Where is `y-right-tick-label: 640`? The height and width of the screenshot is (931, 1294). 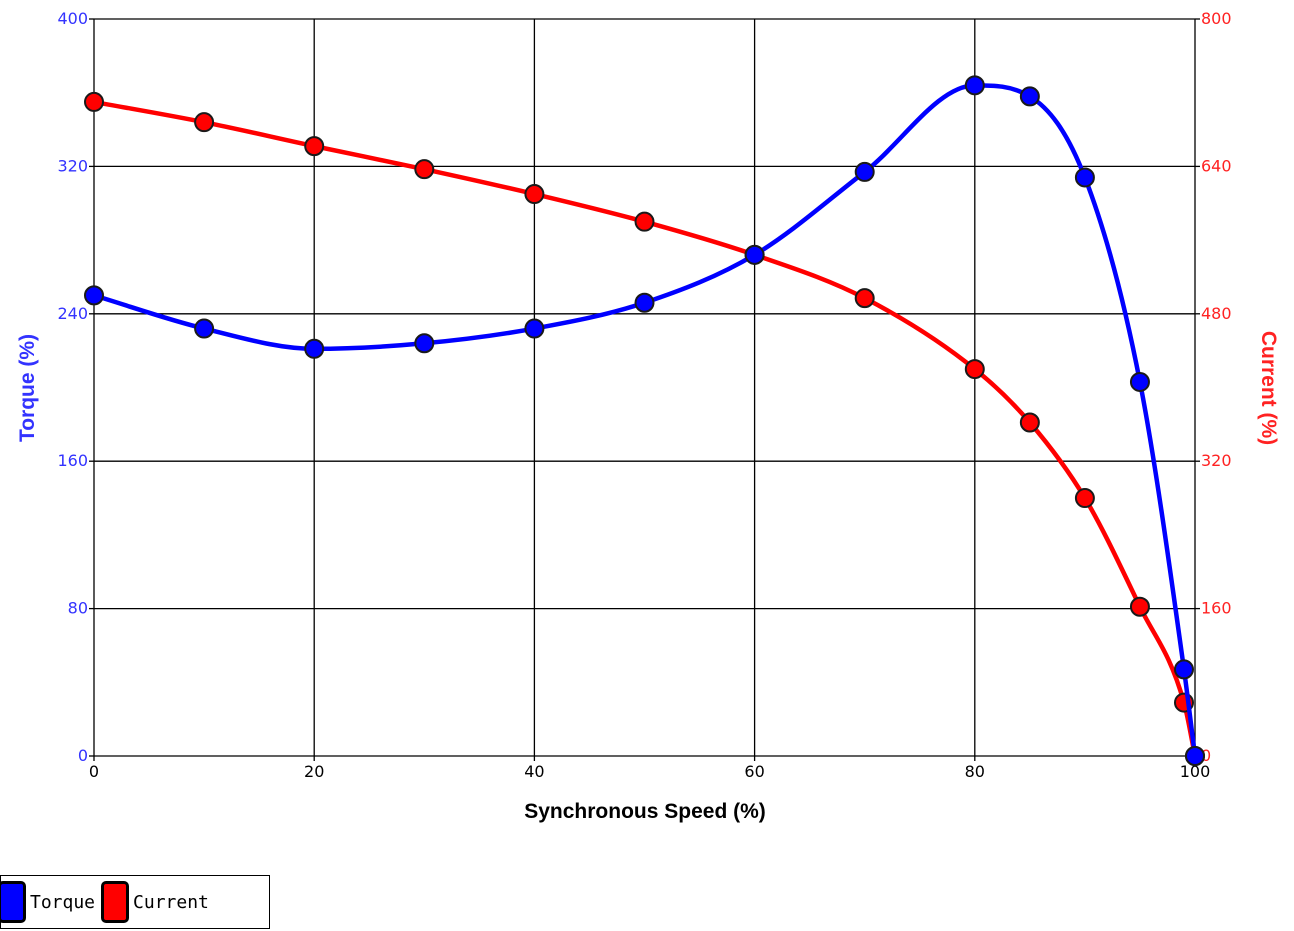 y-right-tick-label: 640 is located at coordinates (1216, 165).